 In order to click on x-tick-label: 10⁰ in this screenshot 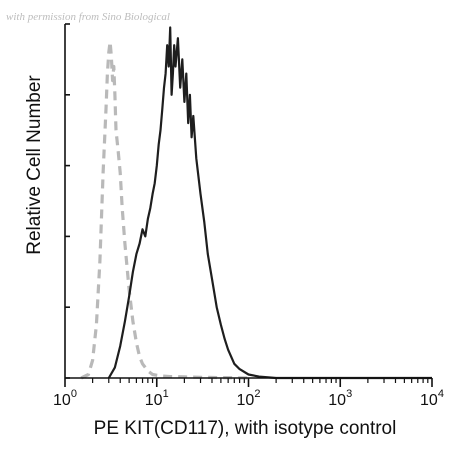, I will do `click(65, 398)`.